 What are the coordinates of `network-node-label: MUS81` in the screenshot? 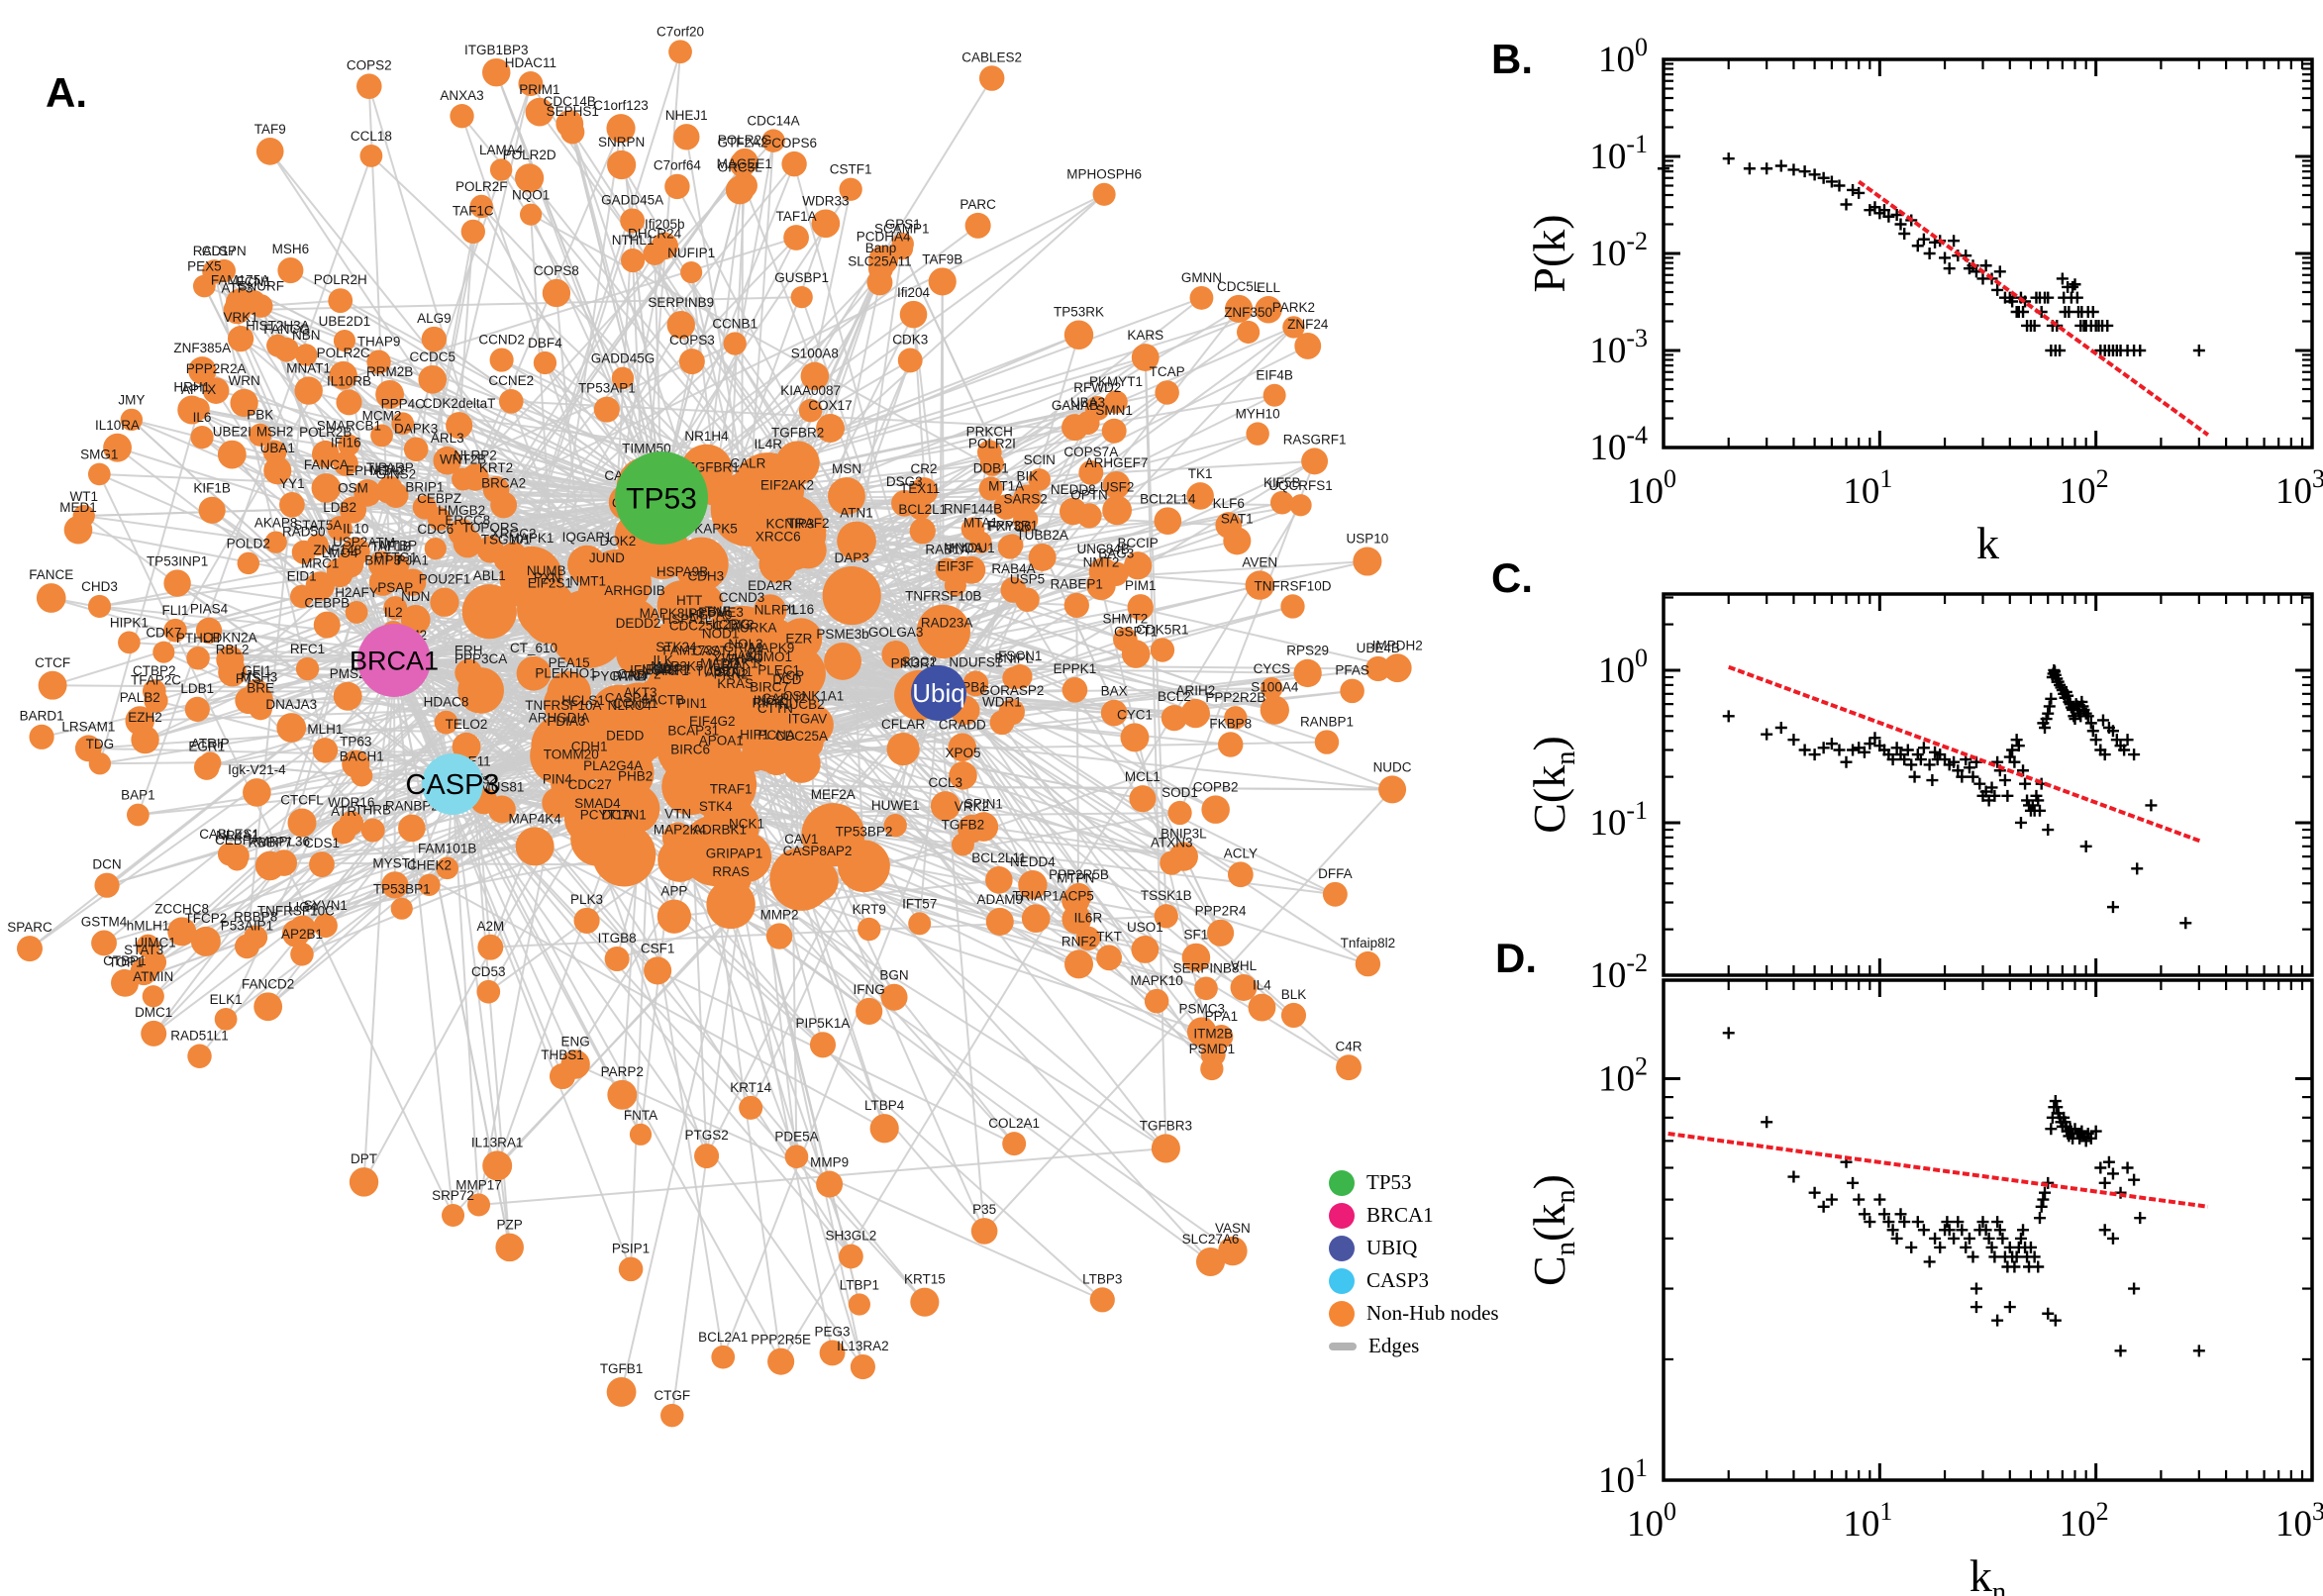 It's located at (501, 788).